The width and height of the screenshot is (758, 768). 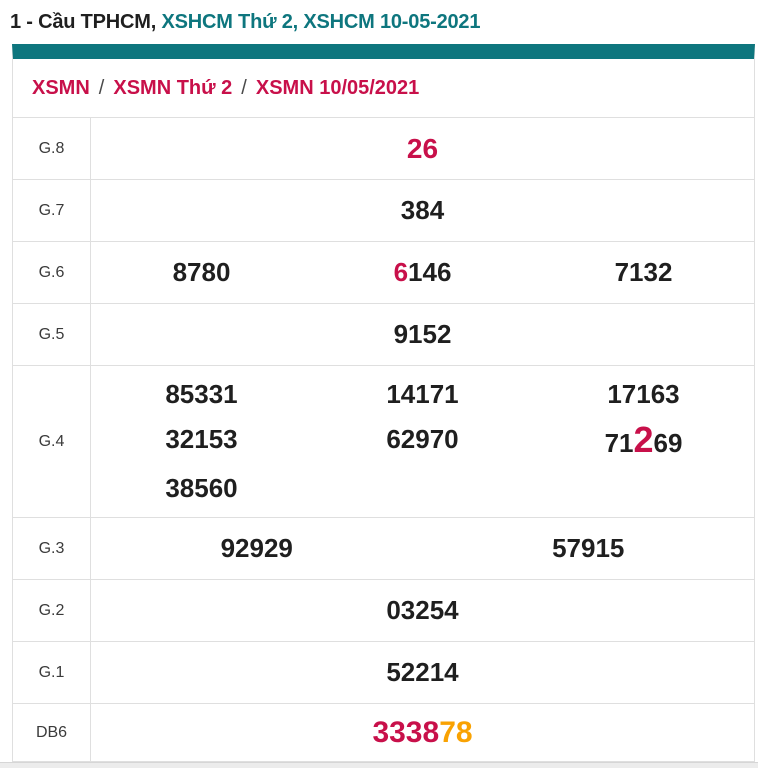 What do you see at coordinates (379, 765) in the screenshot?
I see `footer-divider` at bounding box center [379, 765].